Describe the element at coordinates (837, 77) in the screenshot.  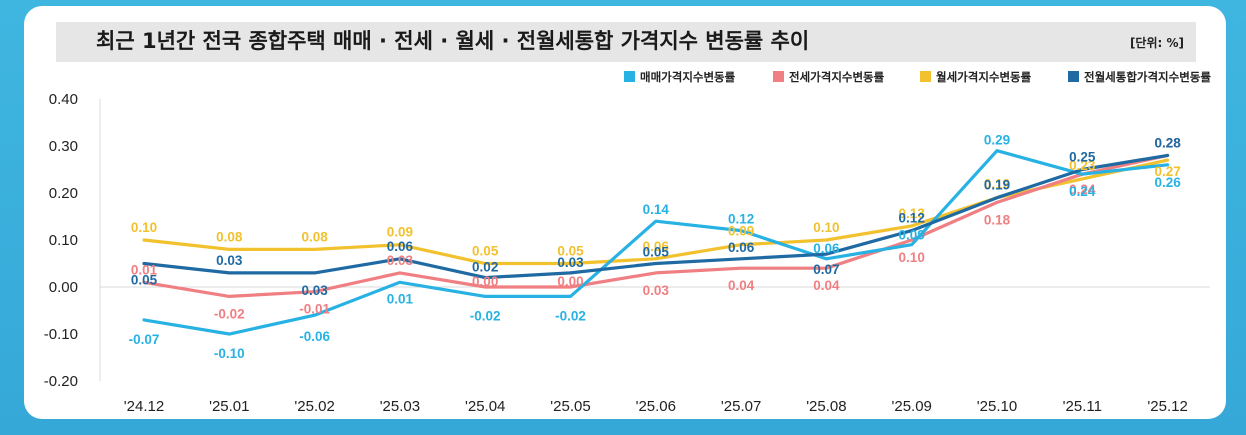
I see `legend-label: 전세가격지수변동률` at that location.